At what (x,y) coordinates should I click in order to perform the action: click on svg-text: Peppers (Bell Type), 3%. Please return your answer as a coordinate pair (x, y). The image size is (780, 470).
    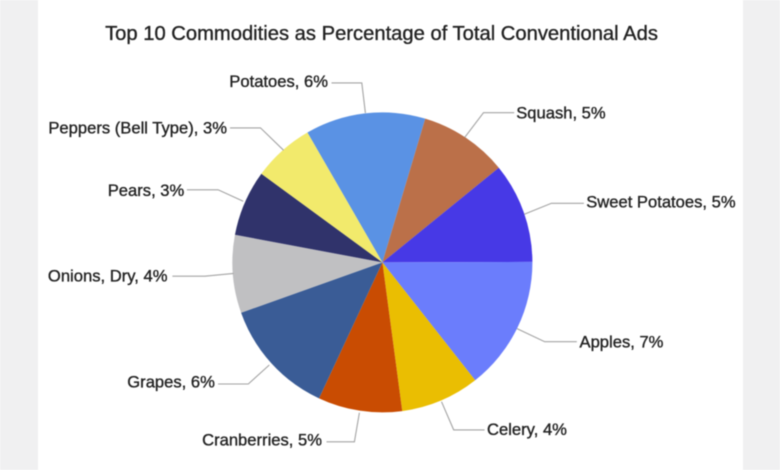
    Looking at the image, I should click on (137, 128).